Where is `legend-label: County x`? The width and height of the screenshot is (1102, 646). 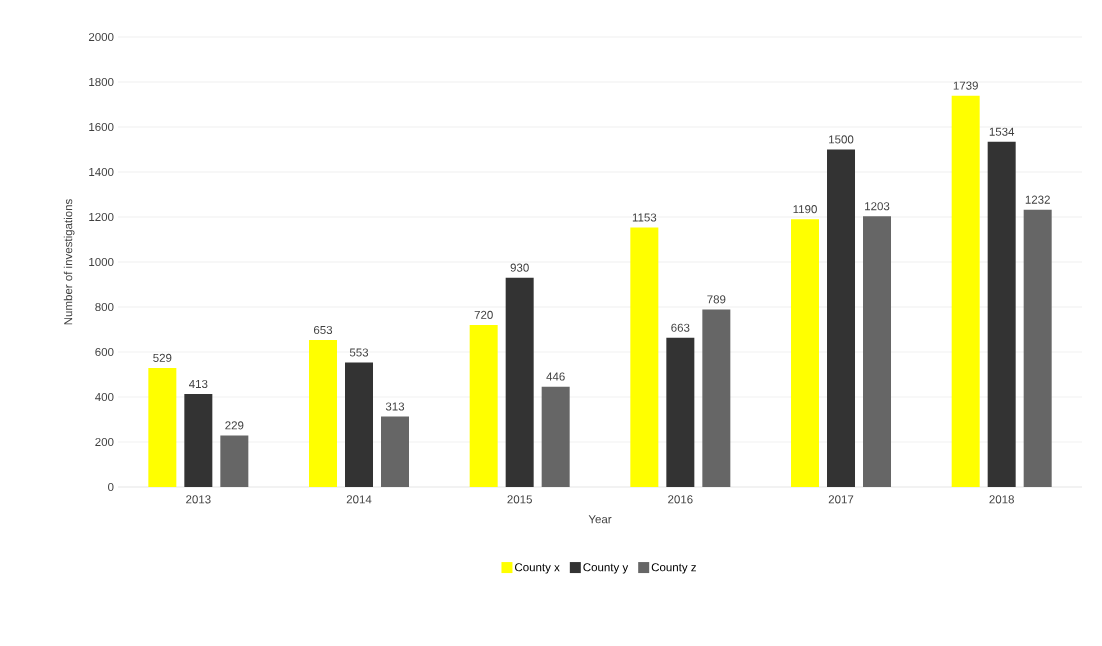 legend-label: County x is located at coordinates (537, 568).